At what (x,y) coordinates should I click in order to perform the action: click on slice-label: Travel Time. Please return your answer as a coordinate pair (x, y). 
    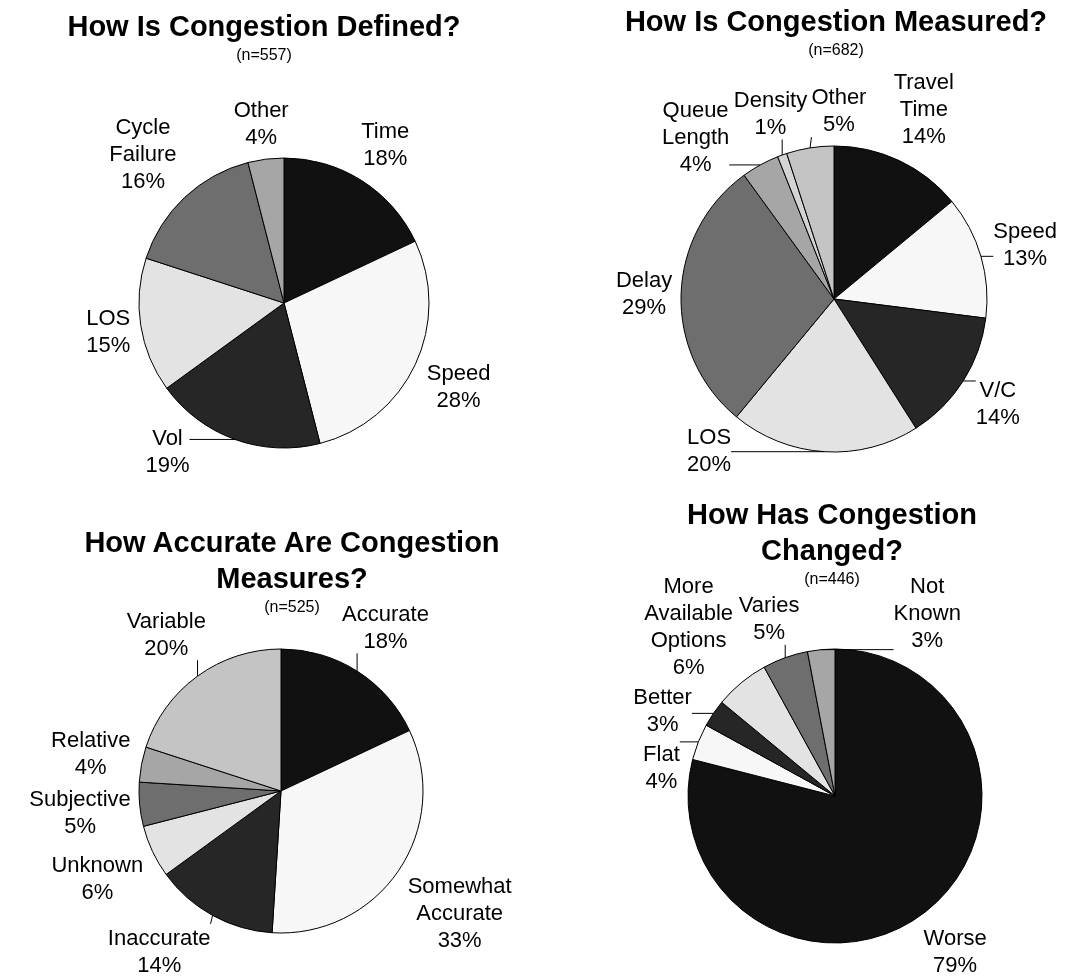
    Looking at the image, I should click on (923, 95).